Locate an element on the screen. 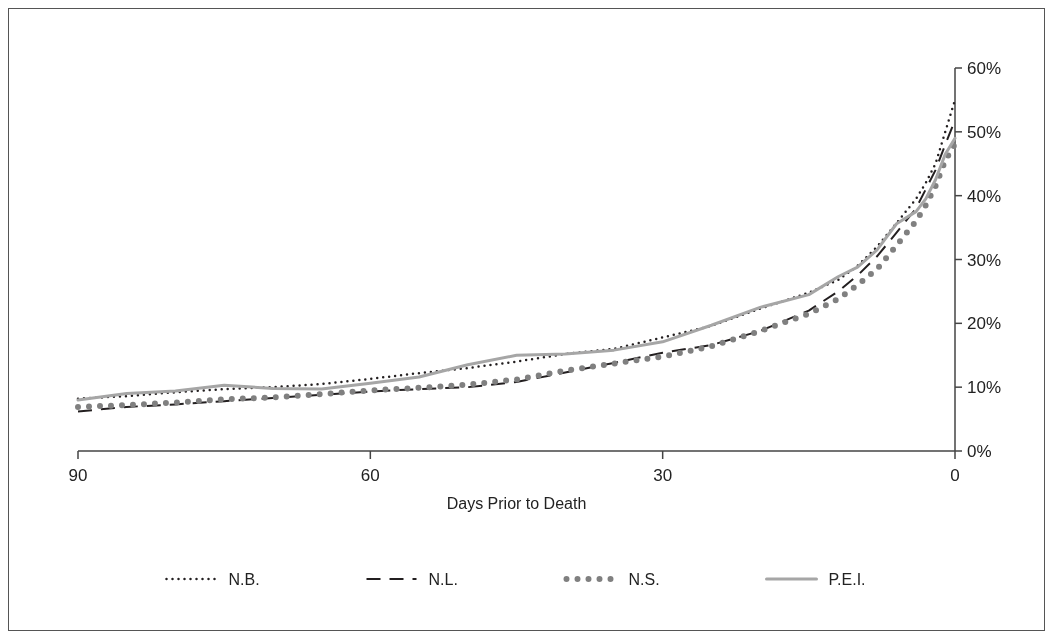 The height and width of the screenshot is (639, 1053). y-tick-label: 20% is located at coordinates (984, 324).